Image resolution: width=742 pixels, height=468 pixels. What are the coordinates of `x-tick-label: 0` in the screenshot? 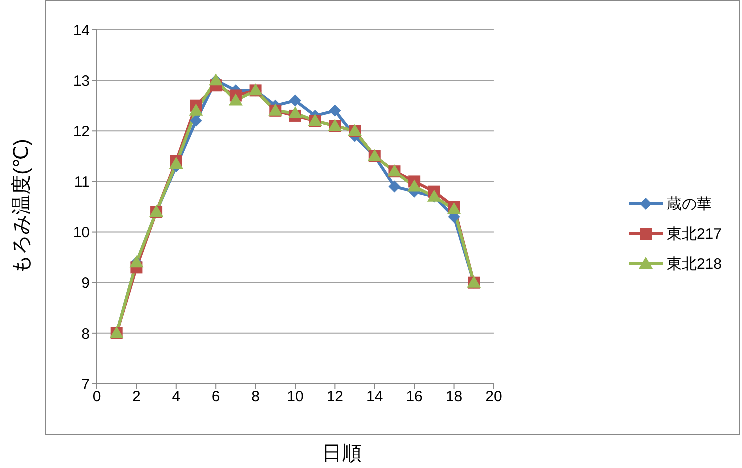 It's located at (97, 397).